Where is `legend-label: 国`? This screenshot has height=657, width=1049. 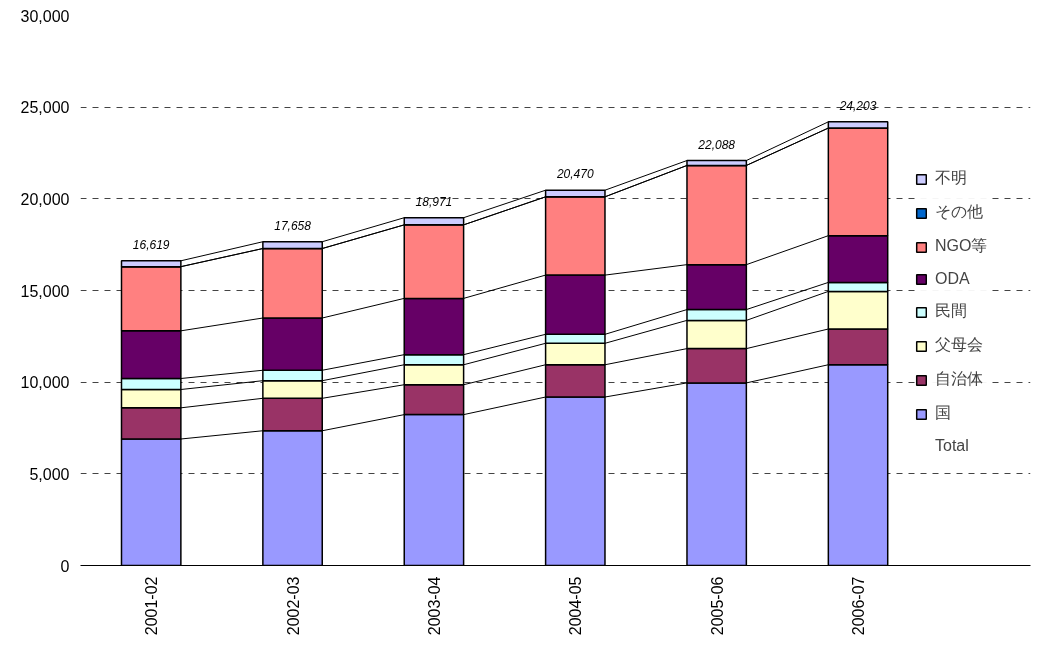 legend-label: 国 is located at coordinates (943, 413).